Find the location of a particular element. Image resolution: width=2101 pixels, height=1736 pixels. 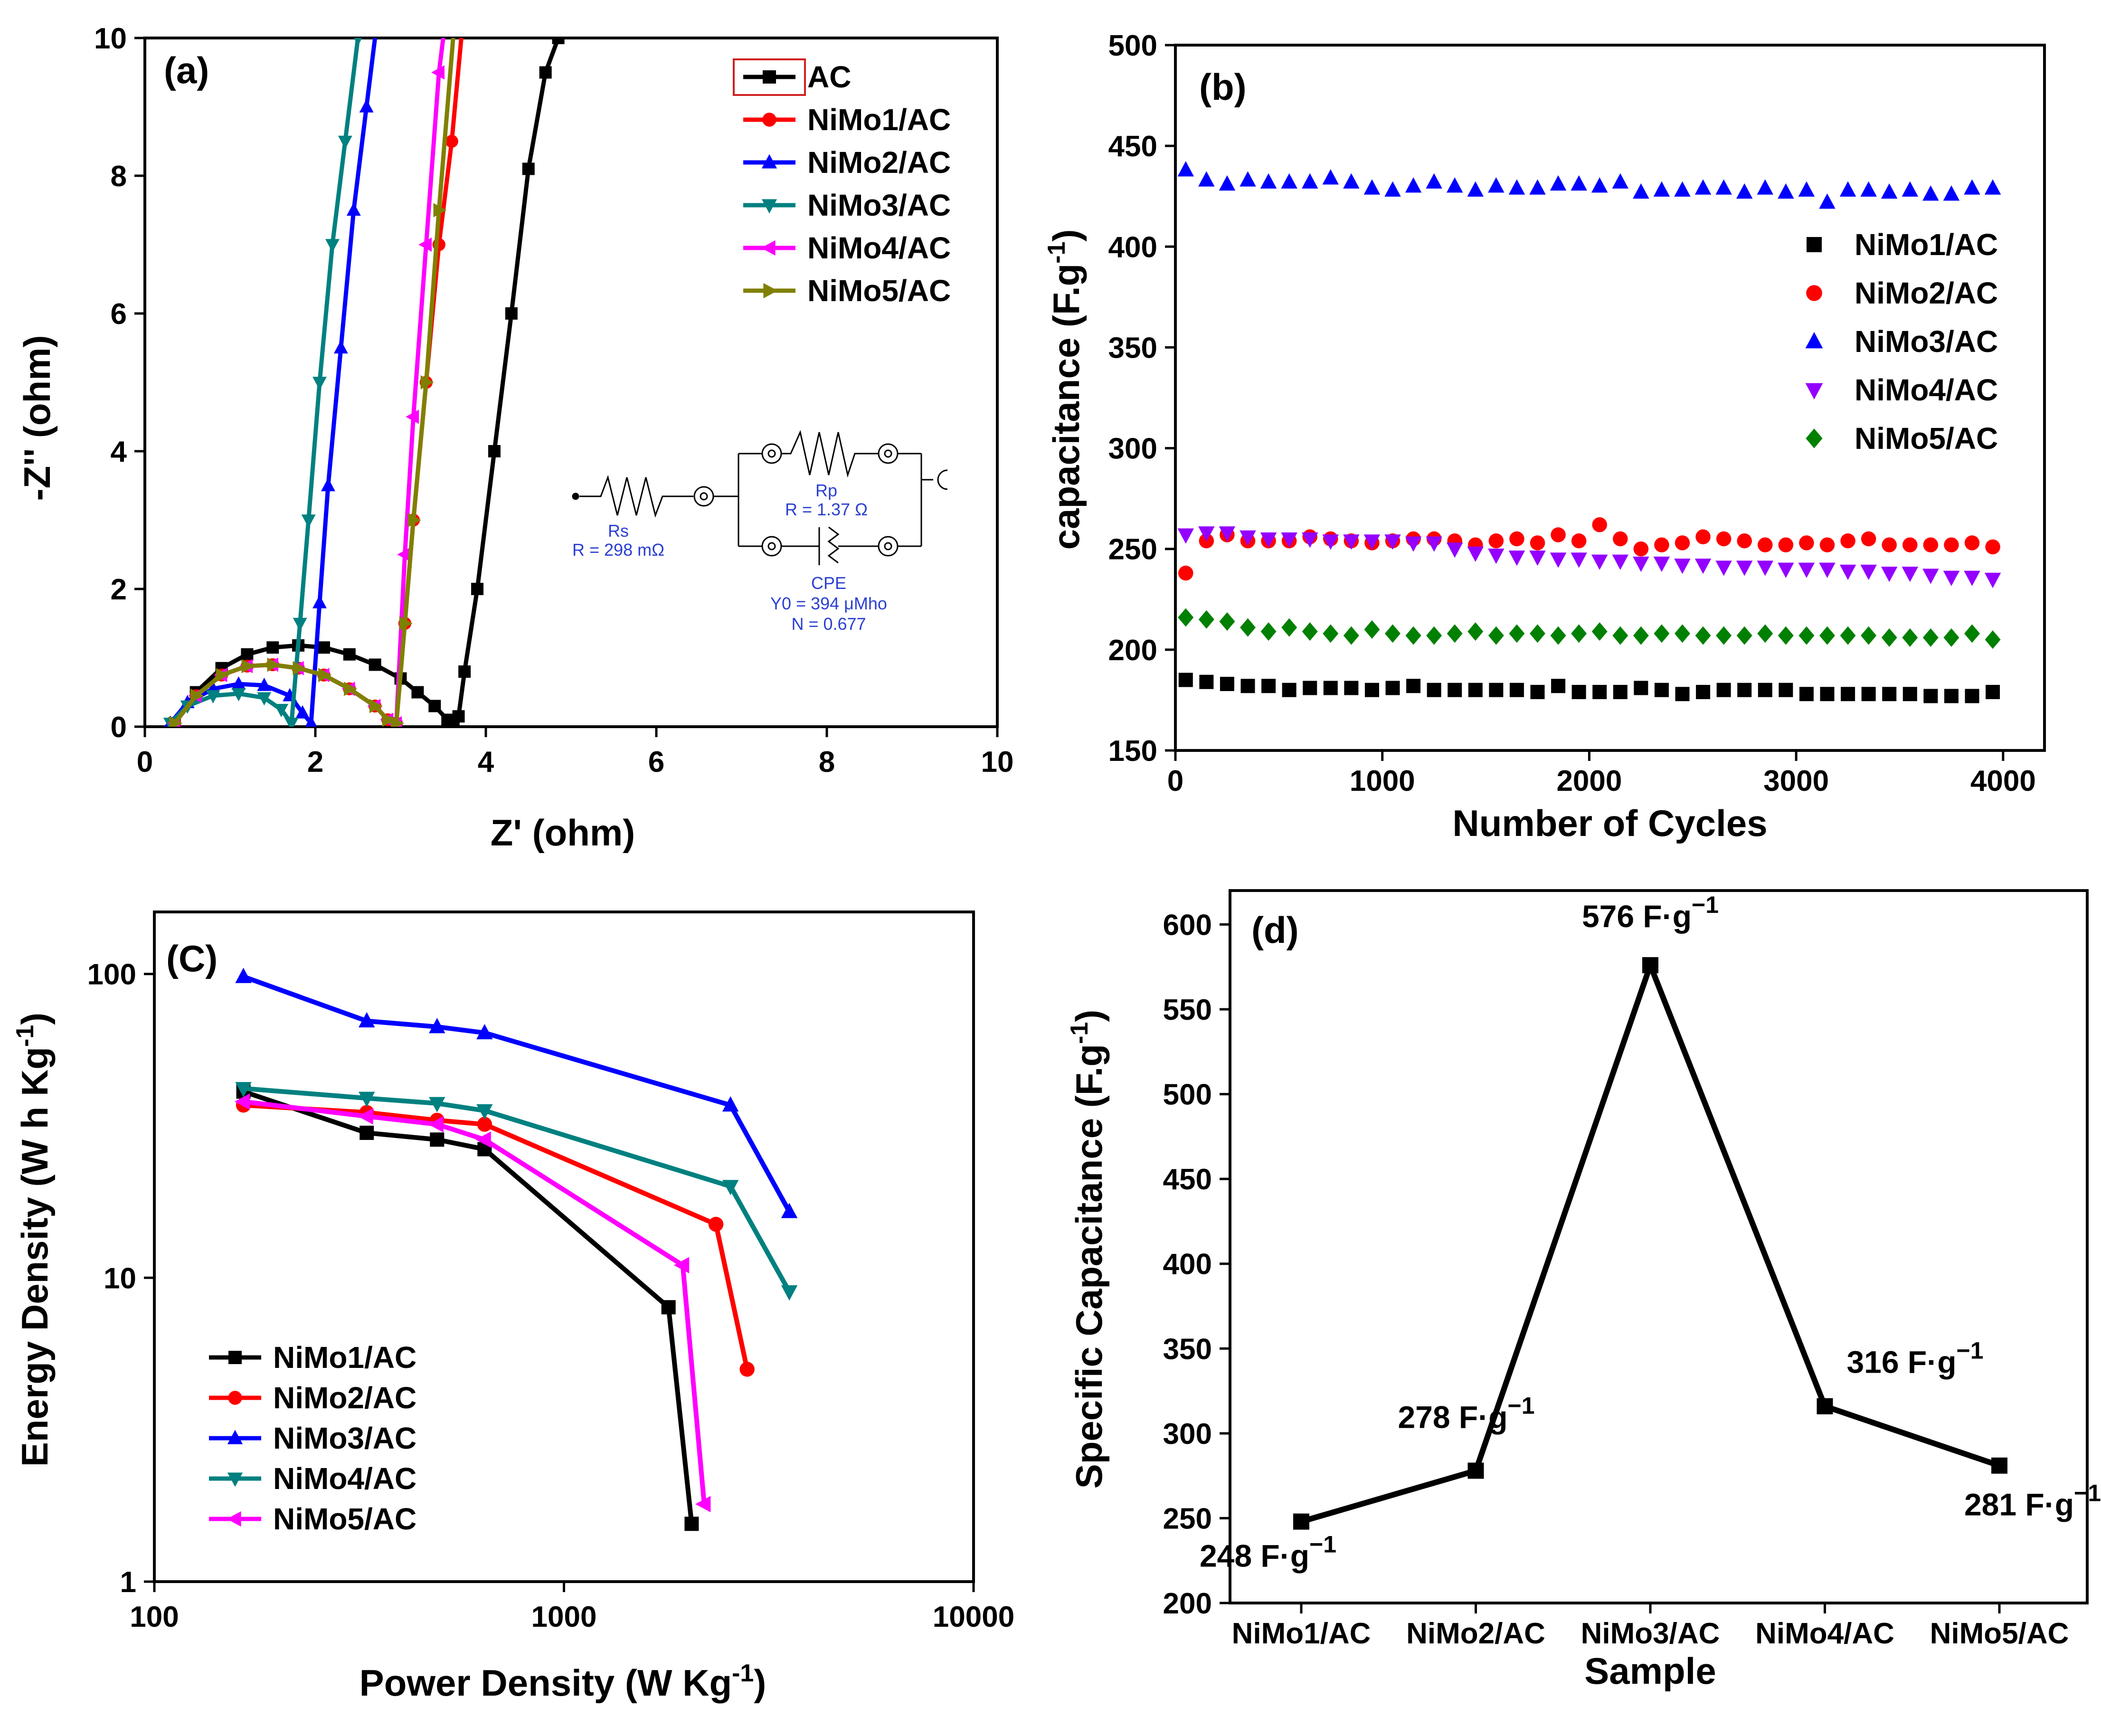

panel-a-label: (a) is located at coordinates (186, 70).